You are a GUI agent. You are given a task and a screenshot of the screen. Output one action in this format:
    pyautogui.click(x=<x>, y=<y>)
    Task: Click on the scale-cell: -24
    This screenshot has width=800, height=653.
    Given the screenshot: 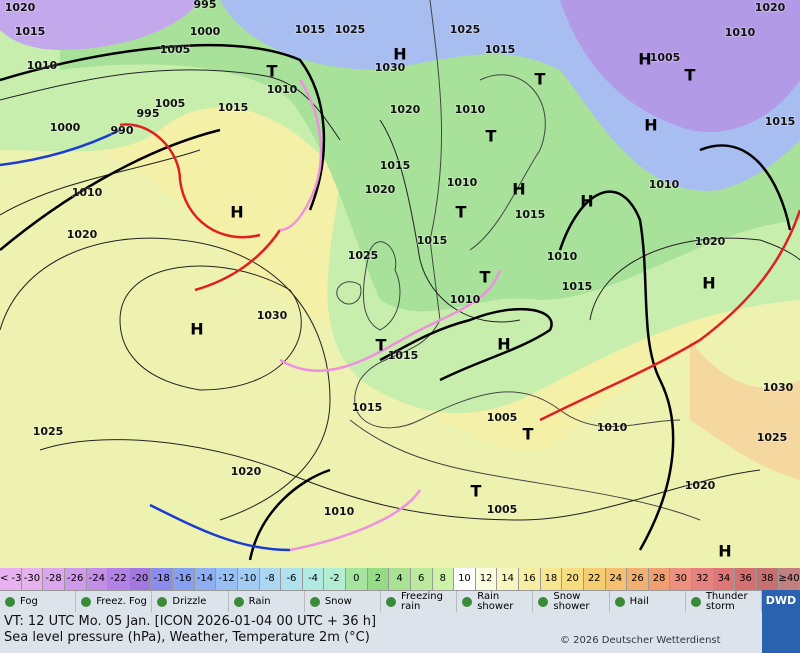 What is the action you would take?
    pyautogui.click(x=97, y=579)
    